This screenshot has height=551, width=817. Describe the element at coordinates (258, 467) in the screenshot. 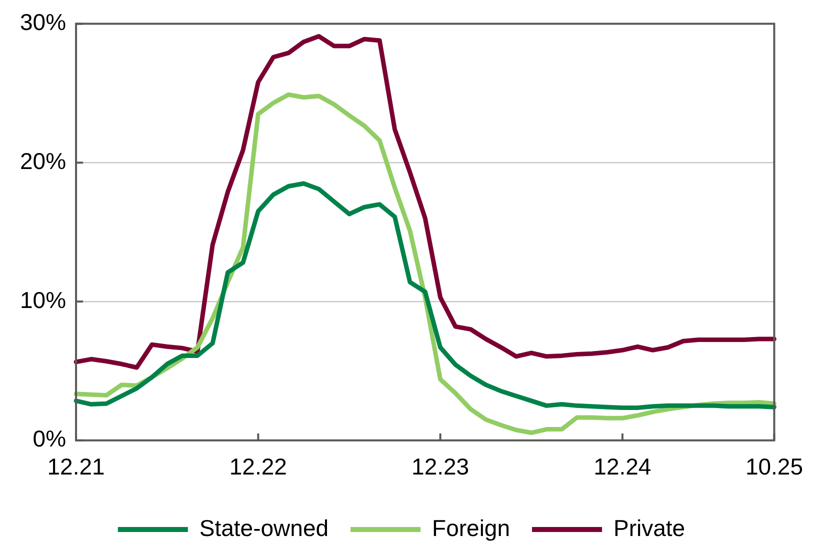

I see `x-tick-label: 12.22` at that location.